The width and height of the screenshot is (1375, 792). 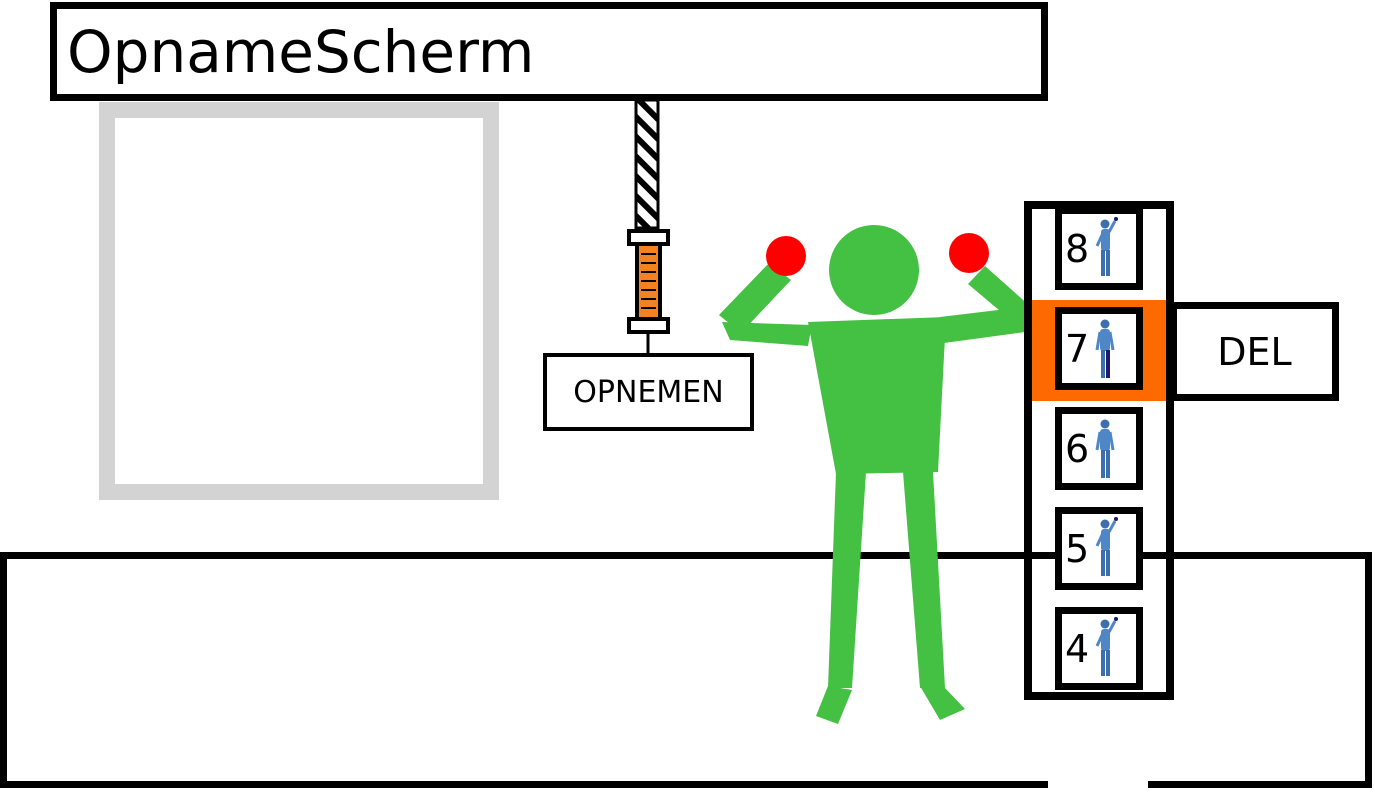 I want to click on bottom-panel-gap, so click(x=1098, y=784).